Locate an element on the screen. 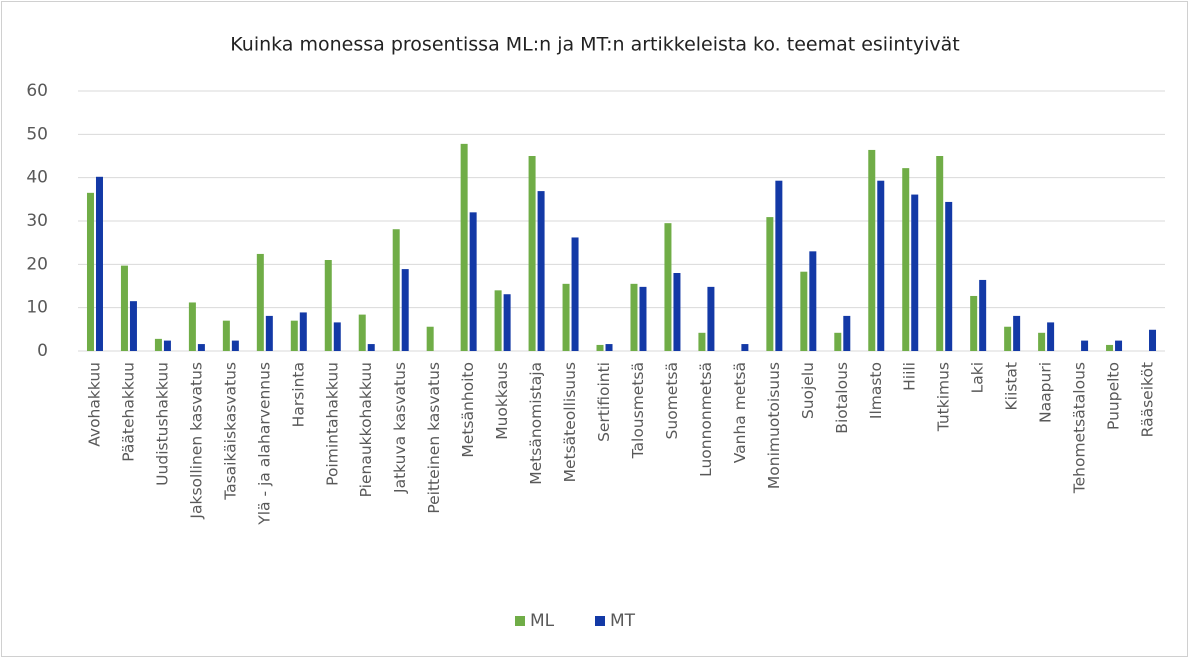 This screenshot has height=659, width=1190. x-tick-label: Talousmetsä is located at coordinates (638, 410).